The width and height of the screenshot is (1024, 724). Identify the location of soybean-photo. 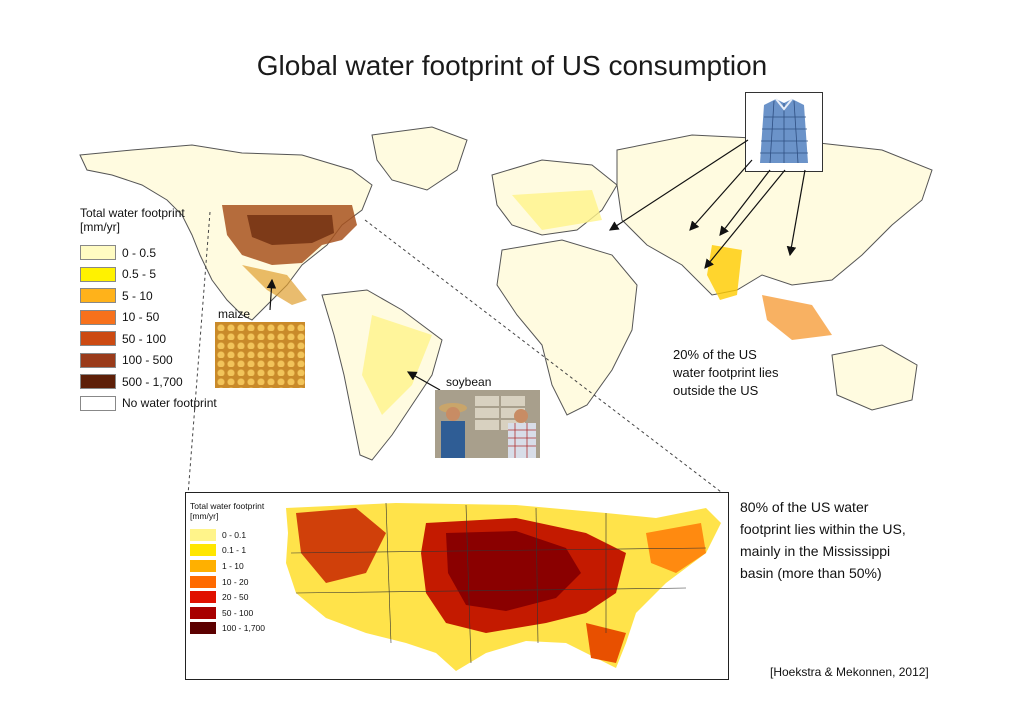
(487, 424).